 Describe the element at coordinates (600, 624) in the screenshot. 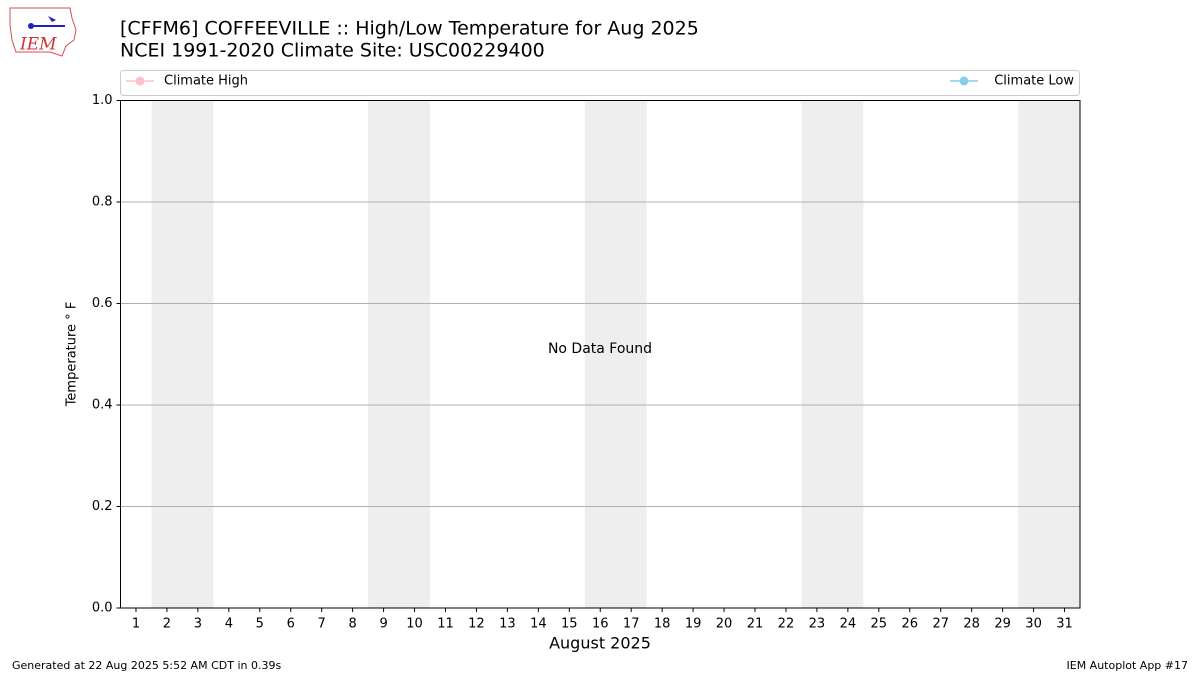

I see `x-tick-label: 16` at that location.